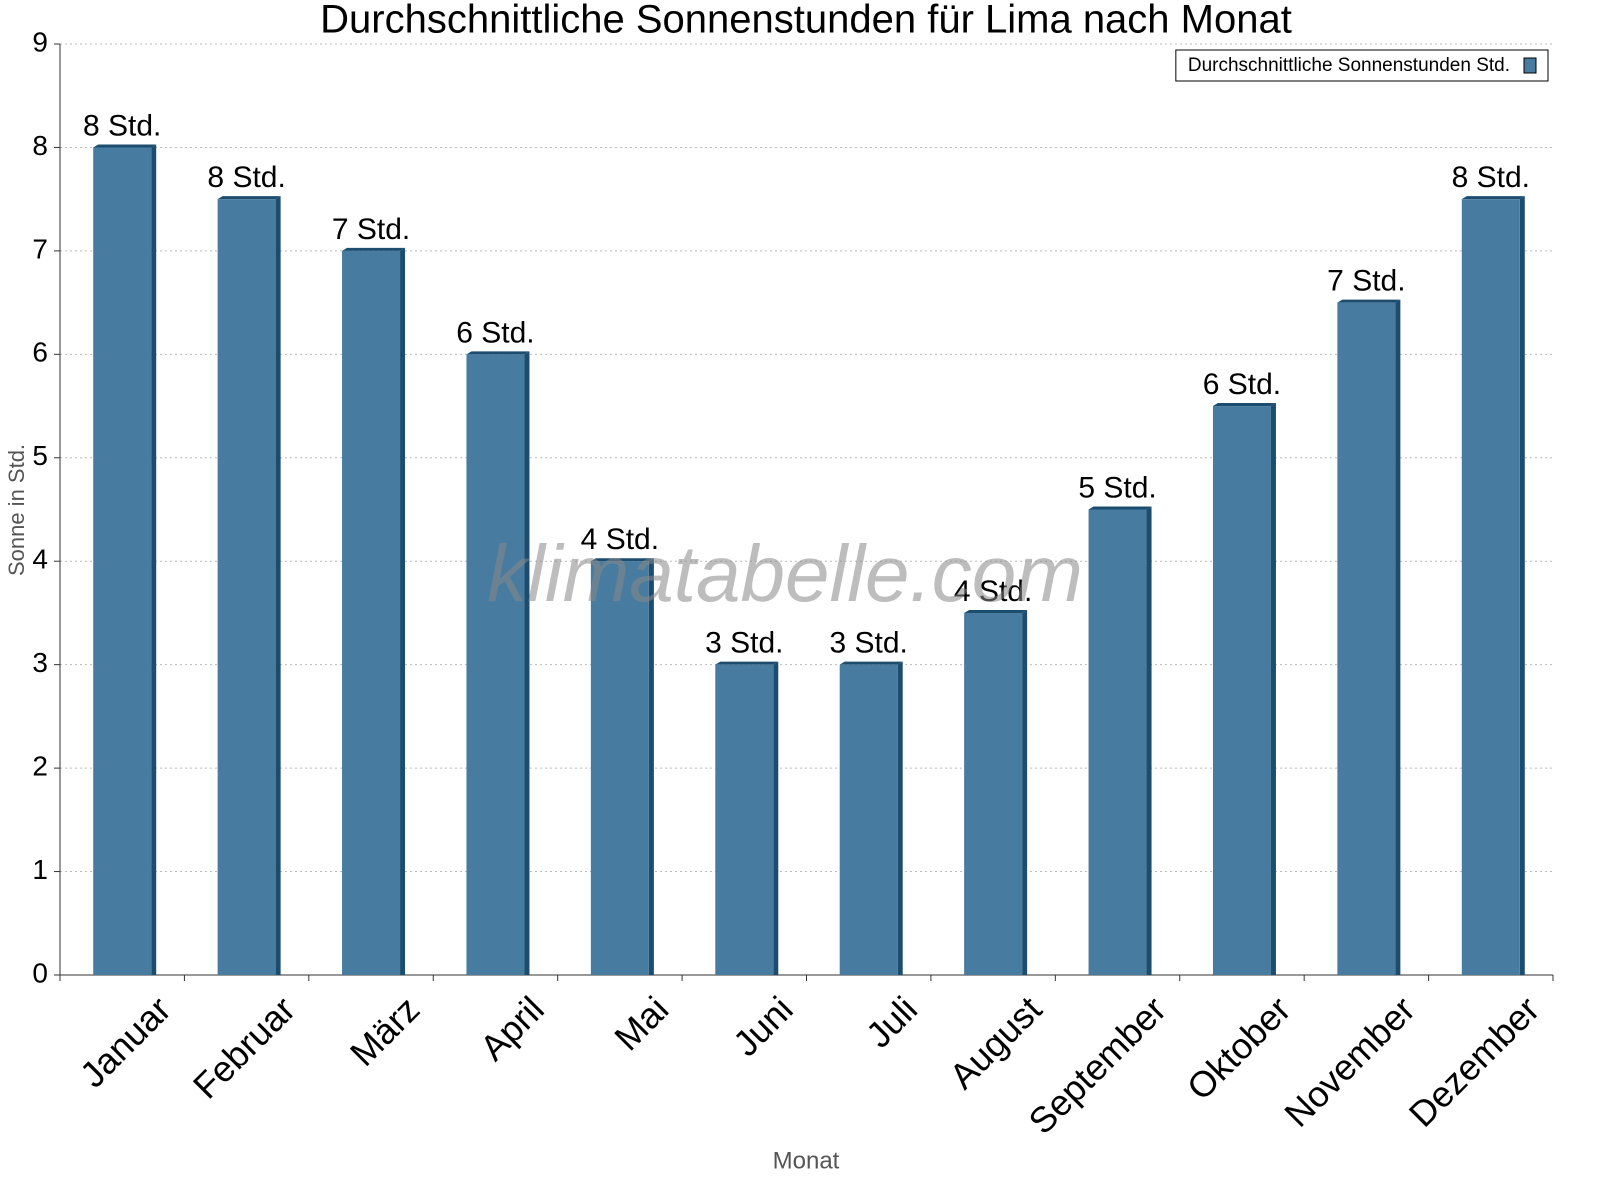 The width and height of the screenshot is (1600, 1200). I want to click on legend-box, so click(1362, 65).